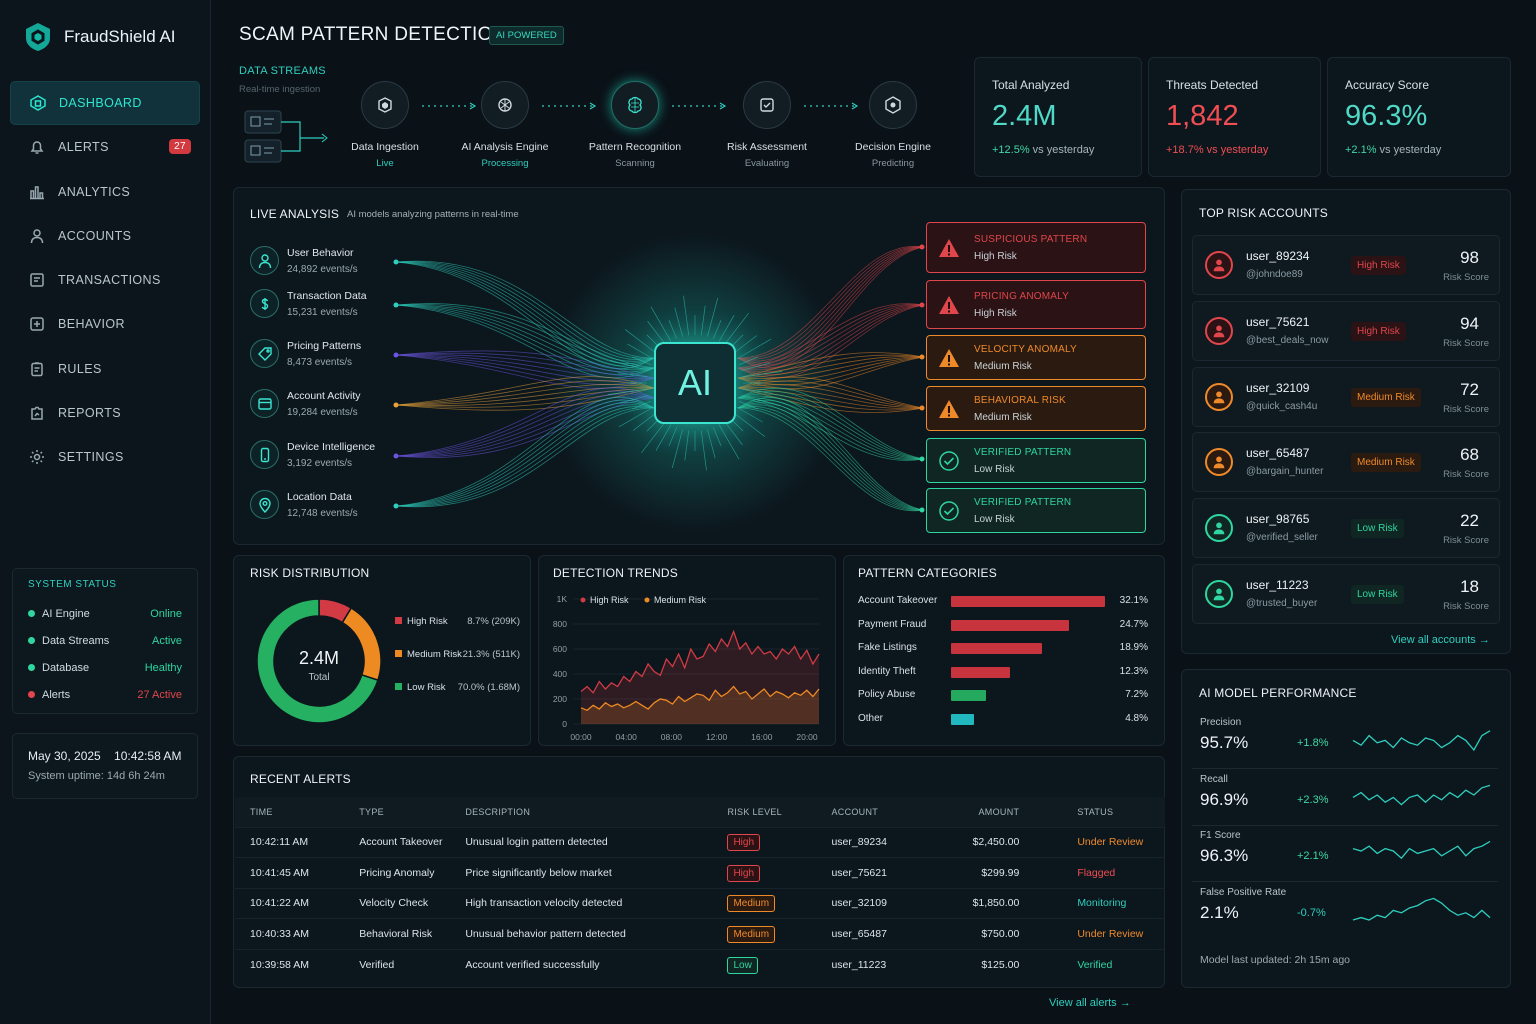  Describe the element at coordinates (742, 965) in the screenshot. I see `risk-level-badge: Low` at that location.